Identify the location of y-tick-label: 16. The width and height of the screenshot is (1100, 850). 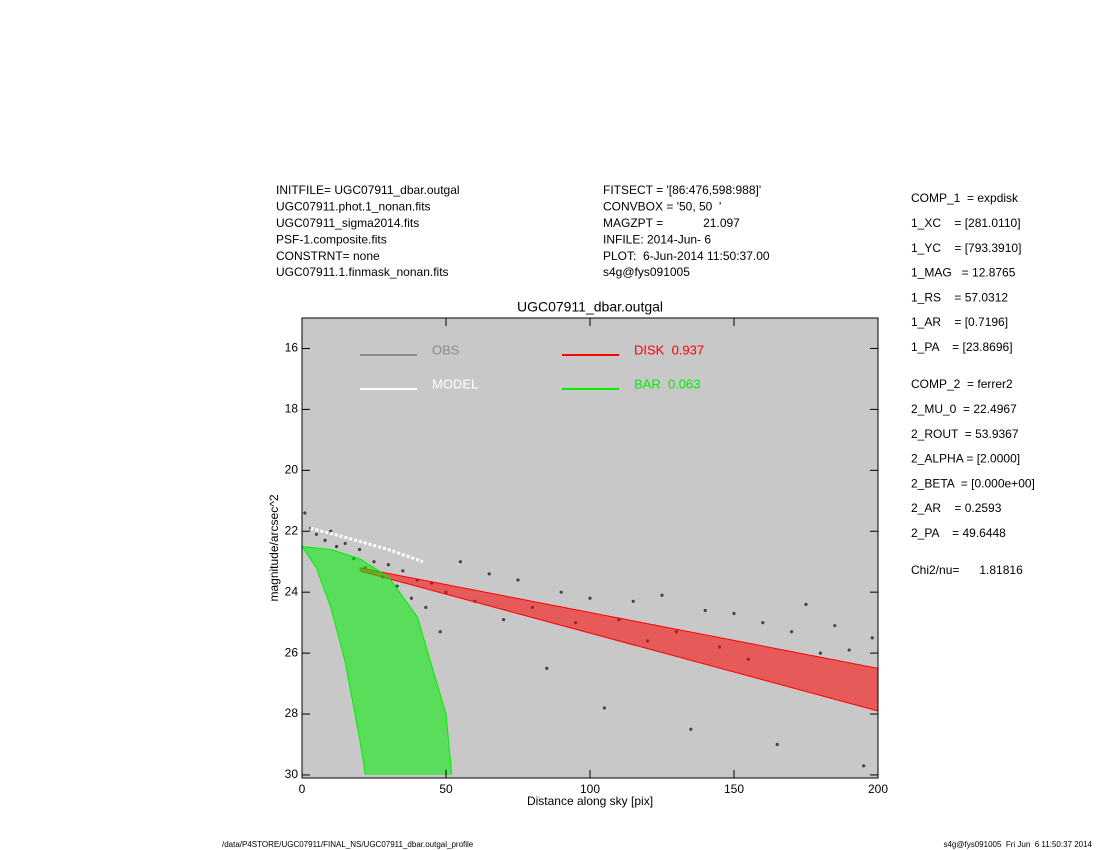
(292, 348).